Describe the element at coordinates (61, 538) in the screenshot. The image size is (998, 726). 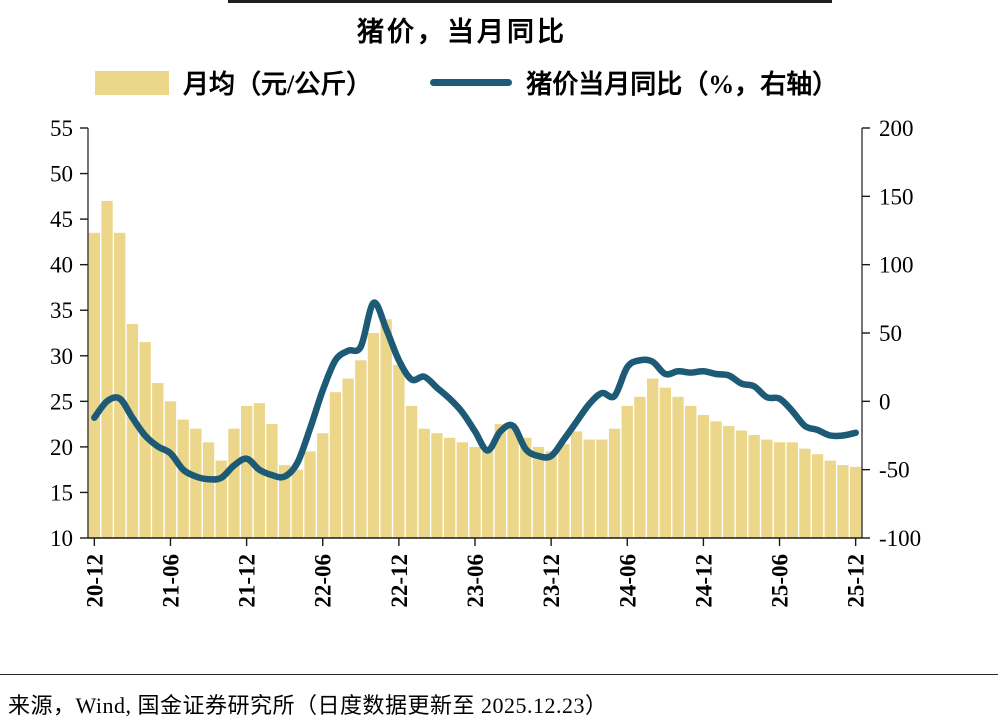
I see `left-axis-label: 10` at that location.